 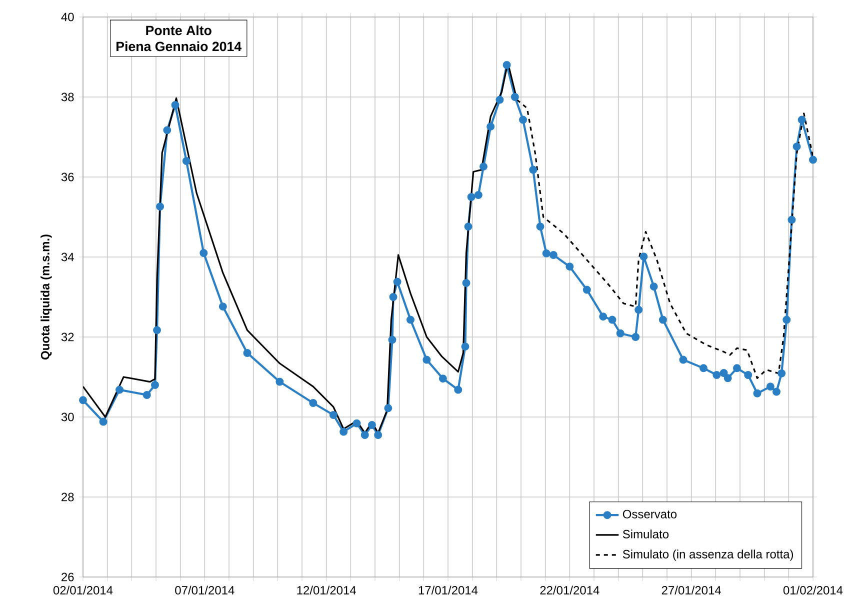 I want to click on y-axis-title: Quota liquida (m.s.m.), so click(x=46, y=297).